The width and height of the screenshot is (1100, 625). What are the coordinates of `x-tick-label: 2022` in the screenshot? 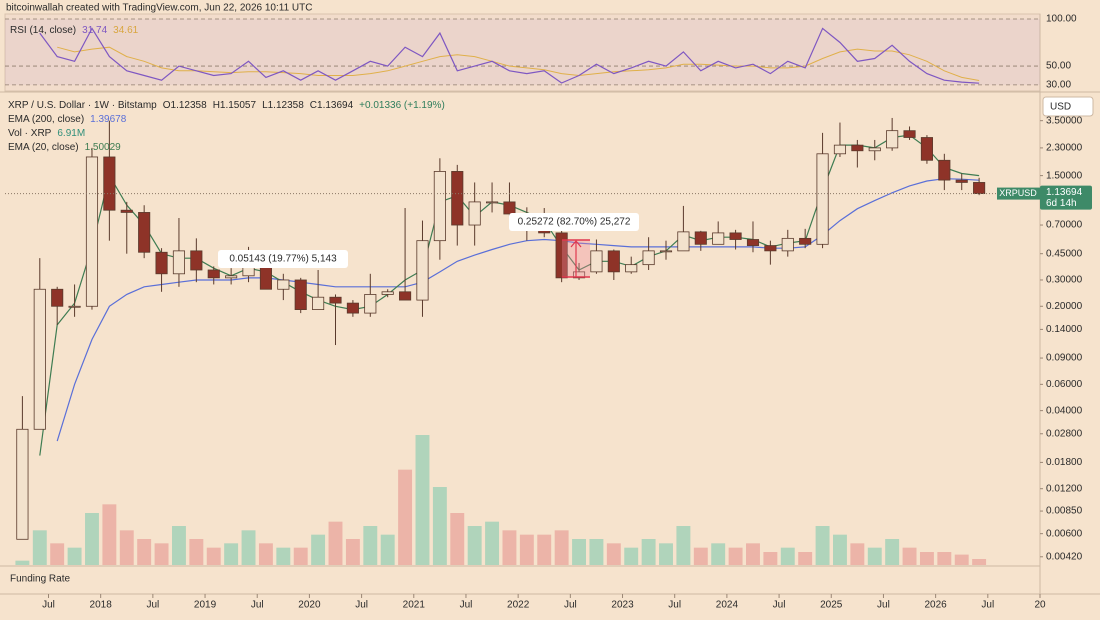 It's located at (518, 605).